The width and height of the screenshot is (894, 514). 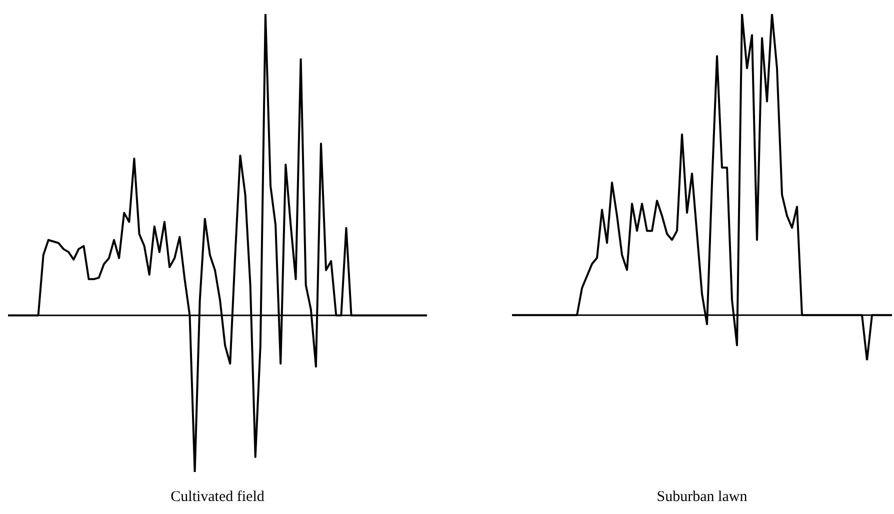 What do you see at coordinates (217, 496) in the screenshot?
I see `text: Cultivated field` at bounding box center [217, 496].